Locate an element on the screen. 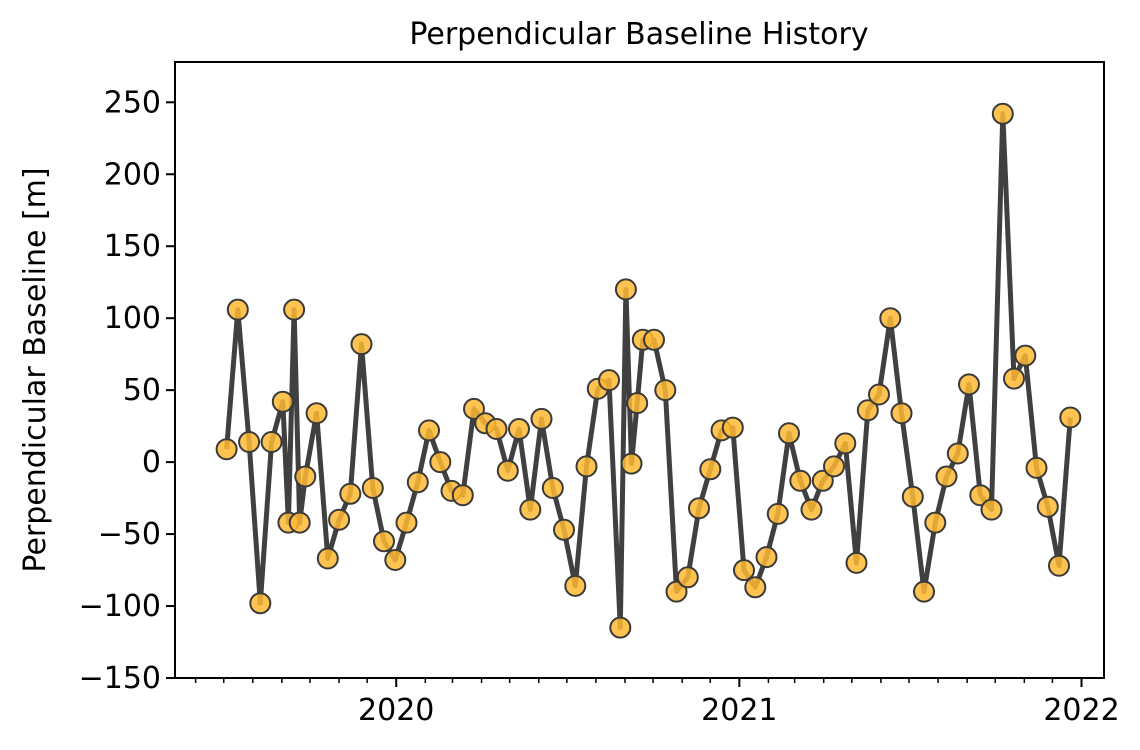 The width and height of the screenshot is (1140, 750). y-tick-label: 100 is located at coordinates (132, 318).